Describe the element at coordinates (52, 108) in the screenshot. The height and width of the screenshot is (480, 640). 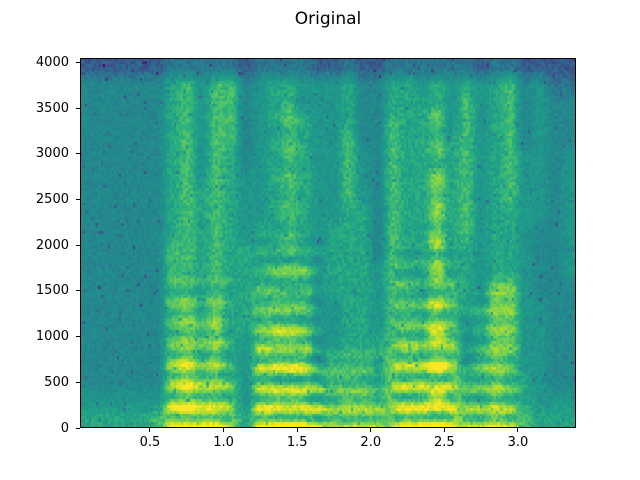
I see `y-tick-label: 3500` at that location.